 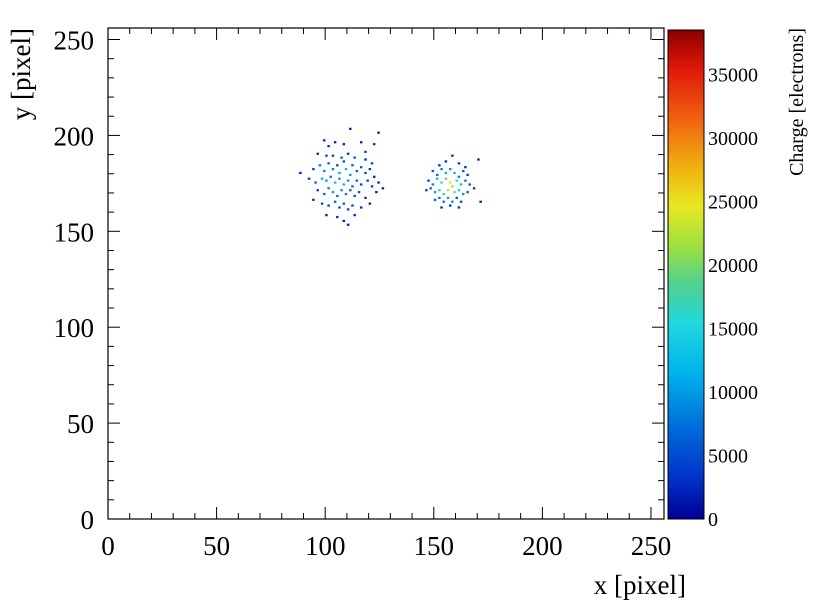 I want to click on colorbar-tick-label: 10000, so click(x=733, y=393).